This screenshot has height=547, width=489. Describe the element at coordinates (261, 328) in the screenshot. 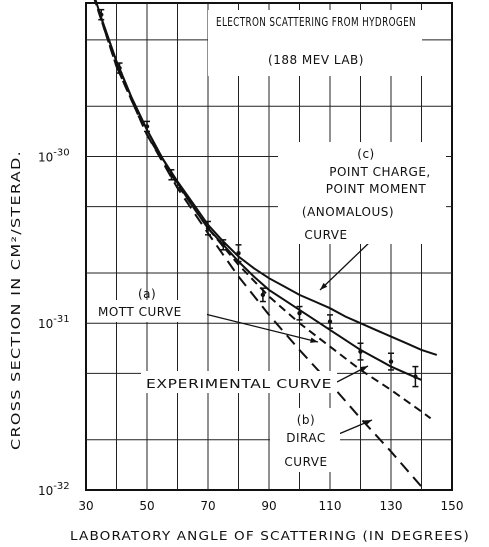

I see `mott-leader` at that location.